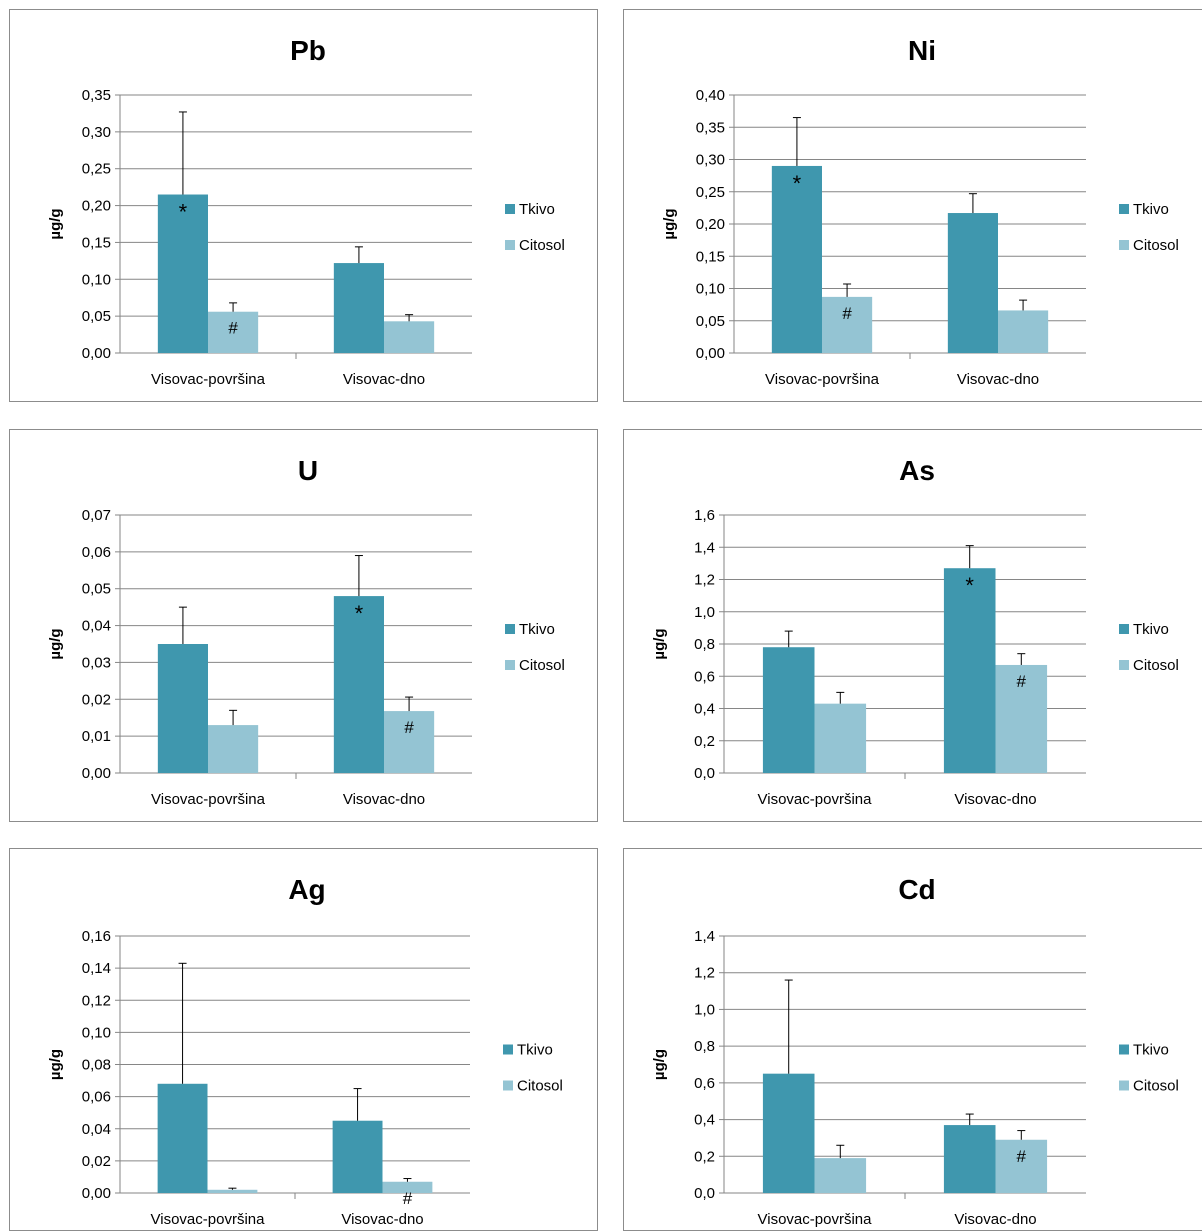 This screenshot has width=1202, height=1232. I want to click on y-tick-label: 0,01, so click(96, 736).